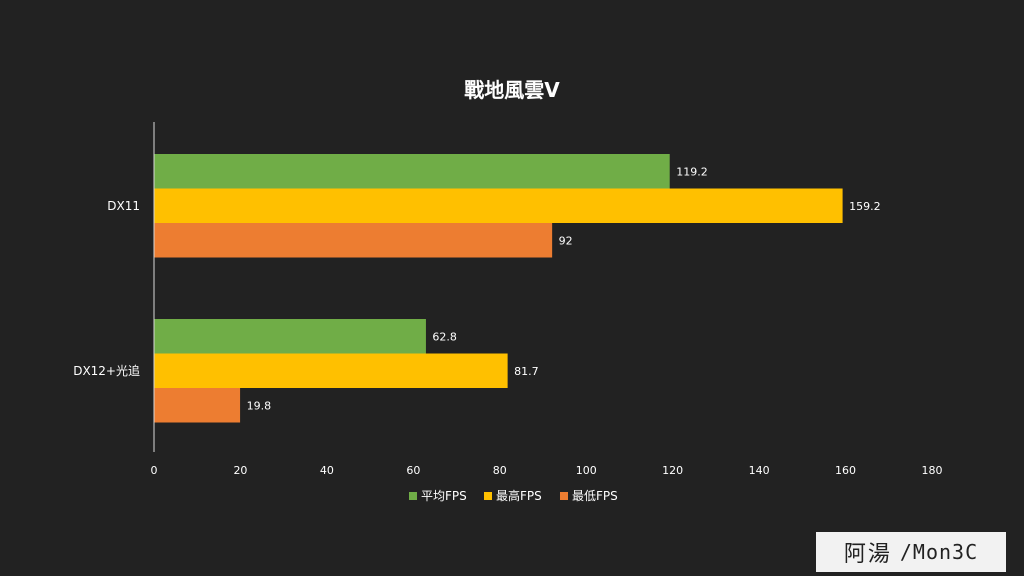  What do you see at coordinates (547, 470) in the screenshot?
I see `x-ticks-layer: 0 20 40 60 80 100 120 140 160 180` at bounding box center [547, 470].